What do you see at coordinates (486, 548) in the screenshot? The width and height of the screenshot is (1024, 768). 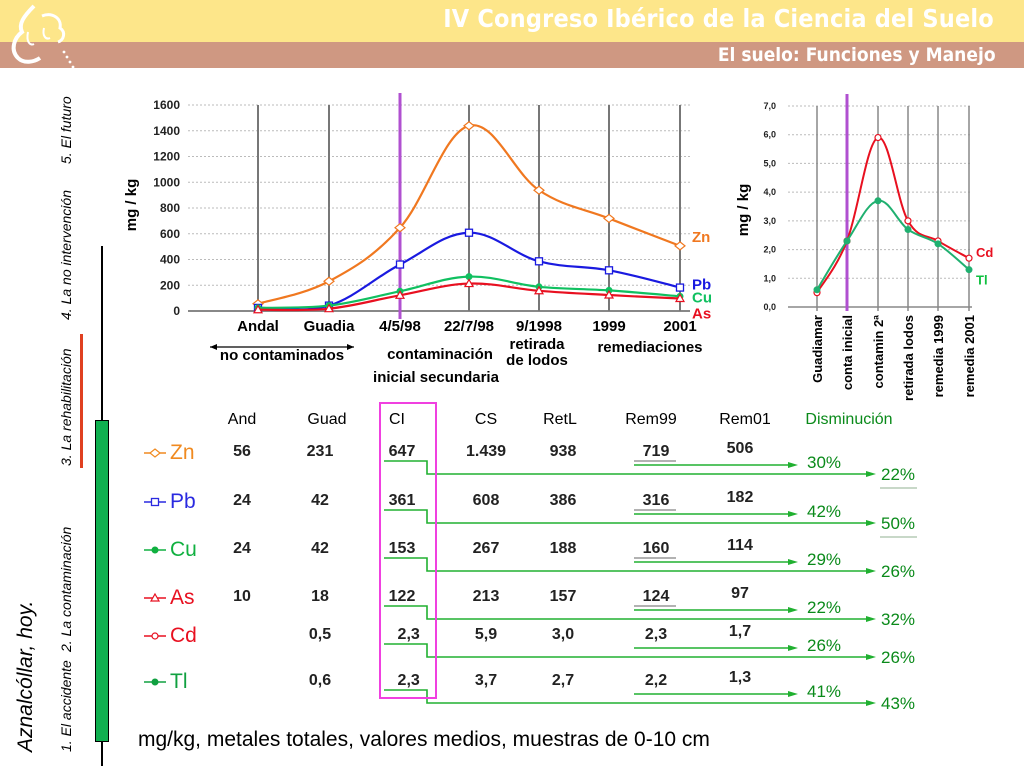 I see `table-cell: 267` at bounding box center [486, 548].